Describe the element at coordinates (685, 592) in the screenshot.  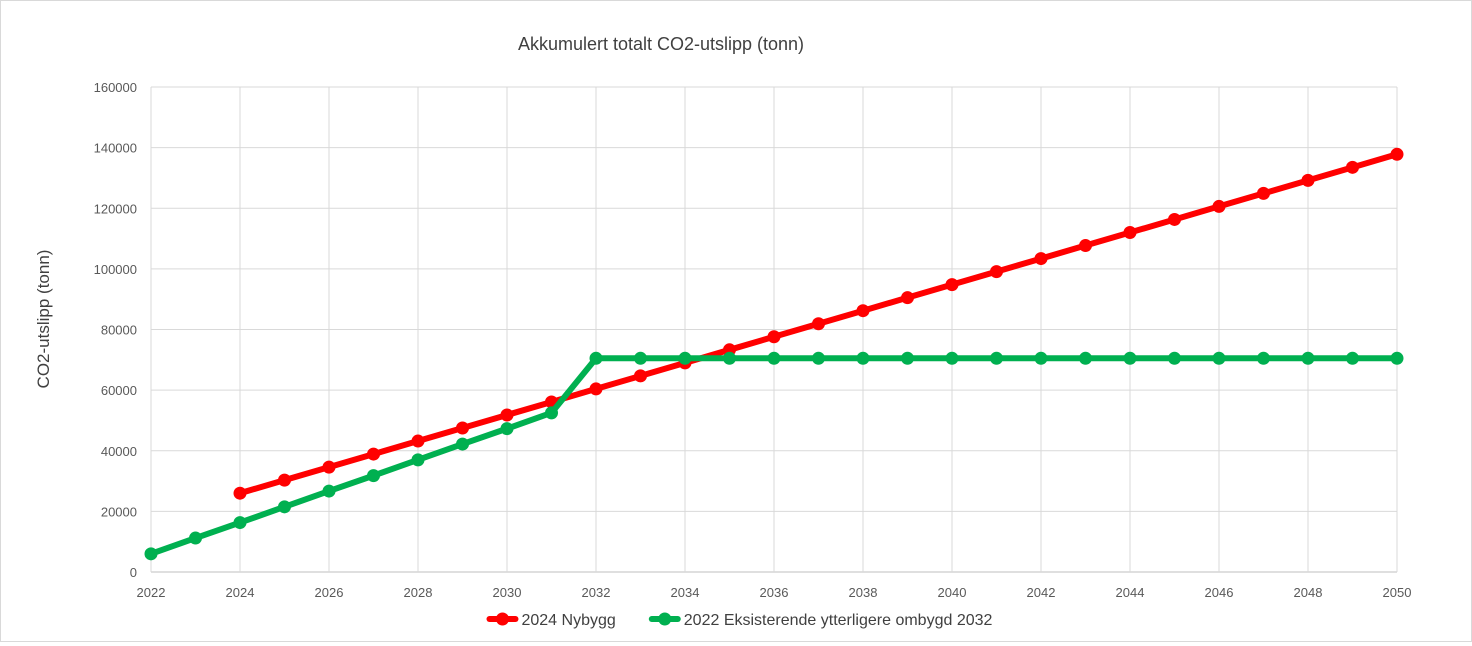
I see `x-tick-label: 2034` at that location.